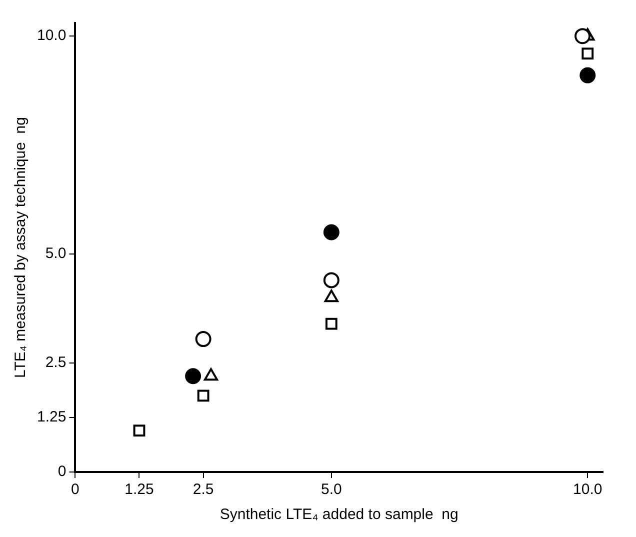 This screenshot has height=537, width=636. What do you see at coordinates (331, 489) in the screenshot?
I see `x-tick-label: 5.0` at bounding box center [331, 489].